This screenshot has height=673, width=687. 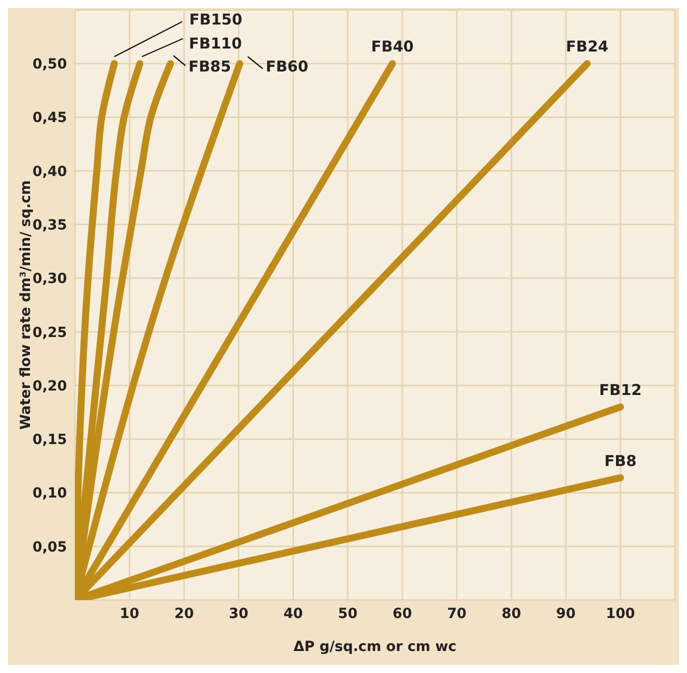 What do you see at coordinates (620, 390) in the screenshot?
I see `series-label: FB12` at bounding box center [620, 390].